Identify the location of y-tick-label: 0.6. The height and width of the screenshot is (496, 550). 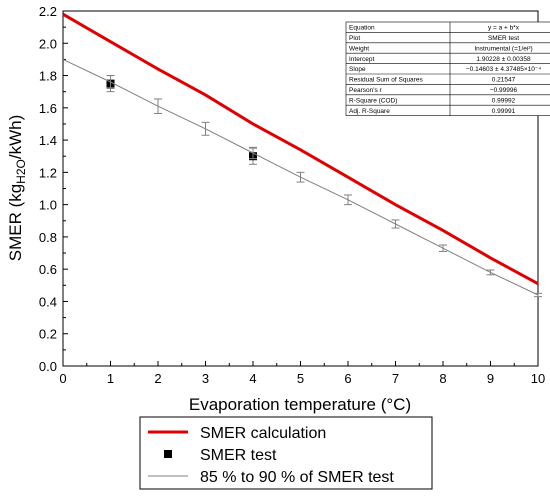
(48, 269).